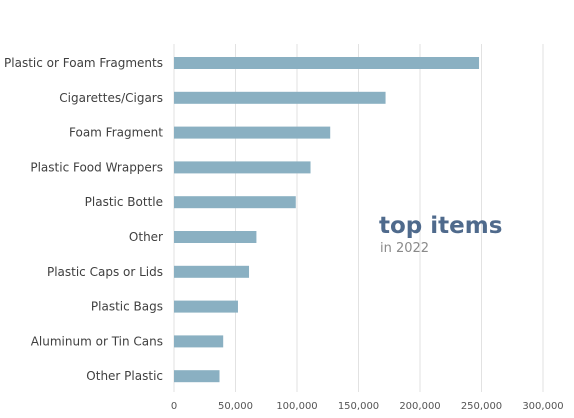 This screenshot has width=574, height=418. Describe the element at coordinates (235, 406) in the screenshot. I see `x-tick-label: 50,000` at that location.